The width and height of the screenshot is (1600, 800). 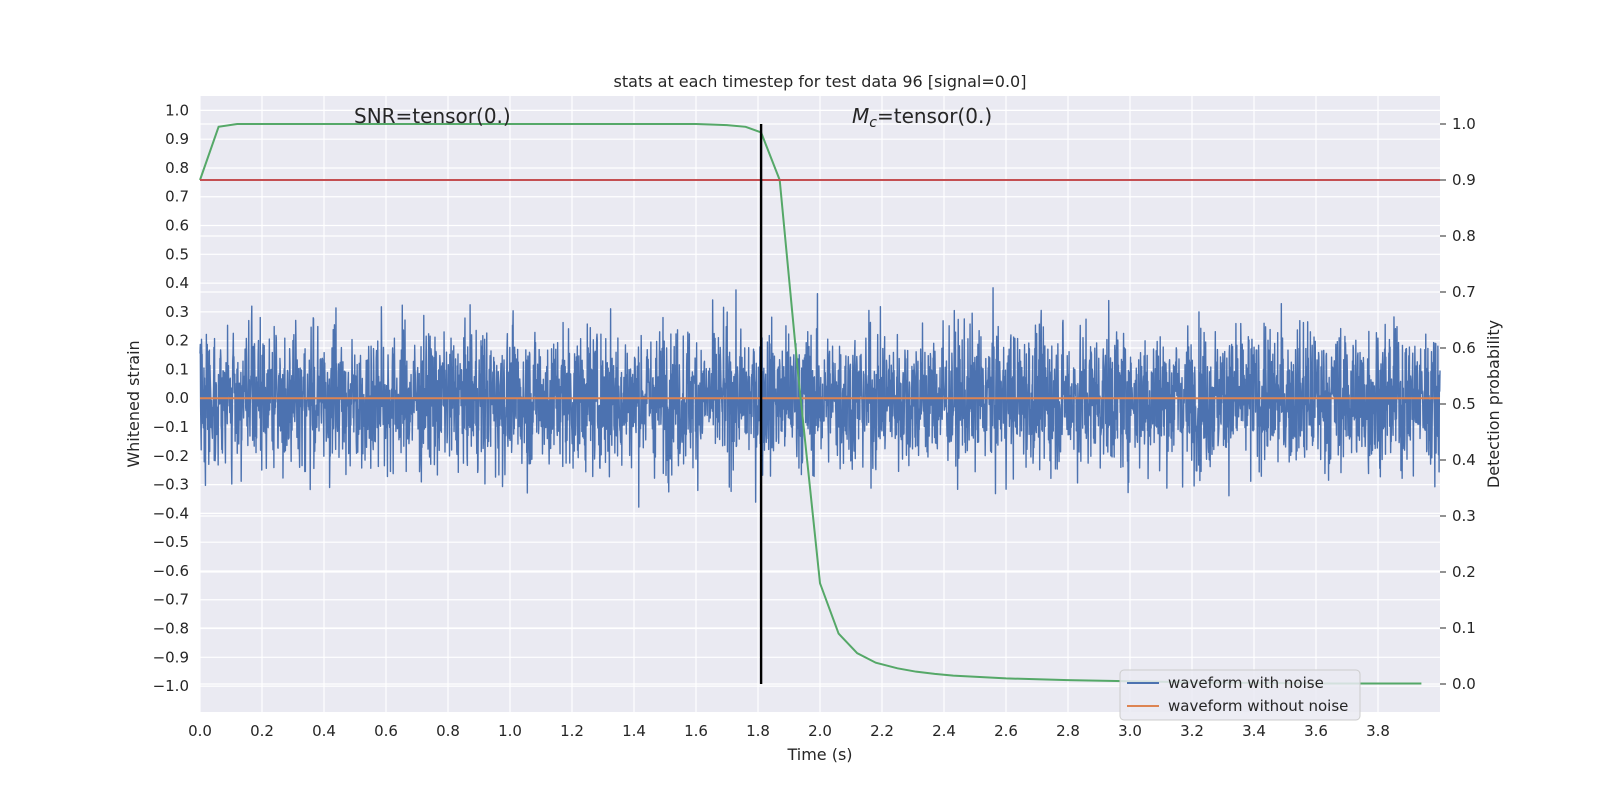 What do you see at coordinates (133, 403) in the screenshot?
I see `y-axis-left-label: Whitened strain` at bounding box center [133, 403].